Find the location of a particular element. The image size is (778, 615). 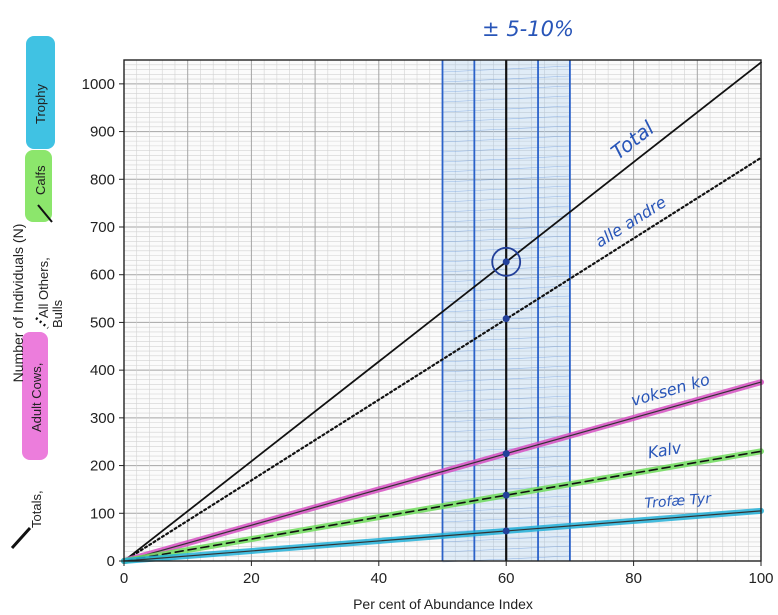

legend-swatches is located at coordinates (32, 293).